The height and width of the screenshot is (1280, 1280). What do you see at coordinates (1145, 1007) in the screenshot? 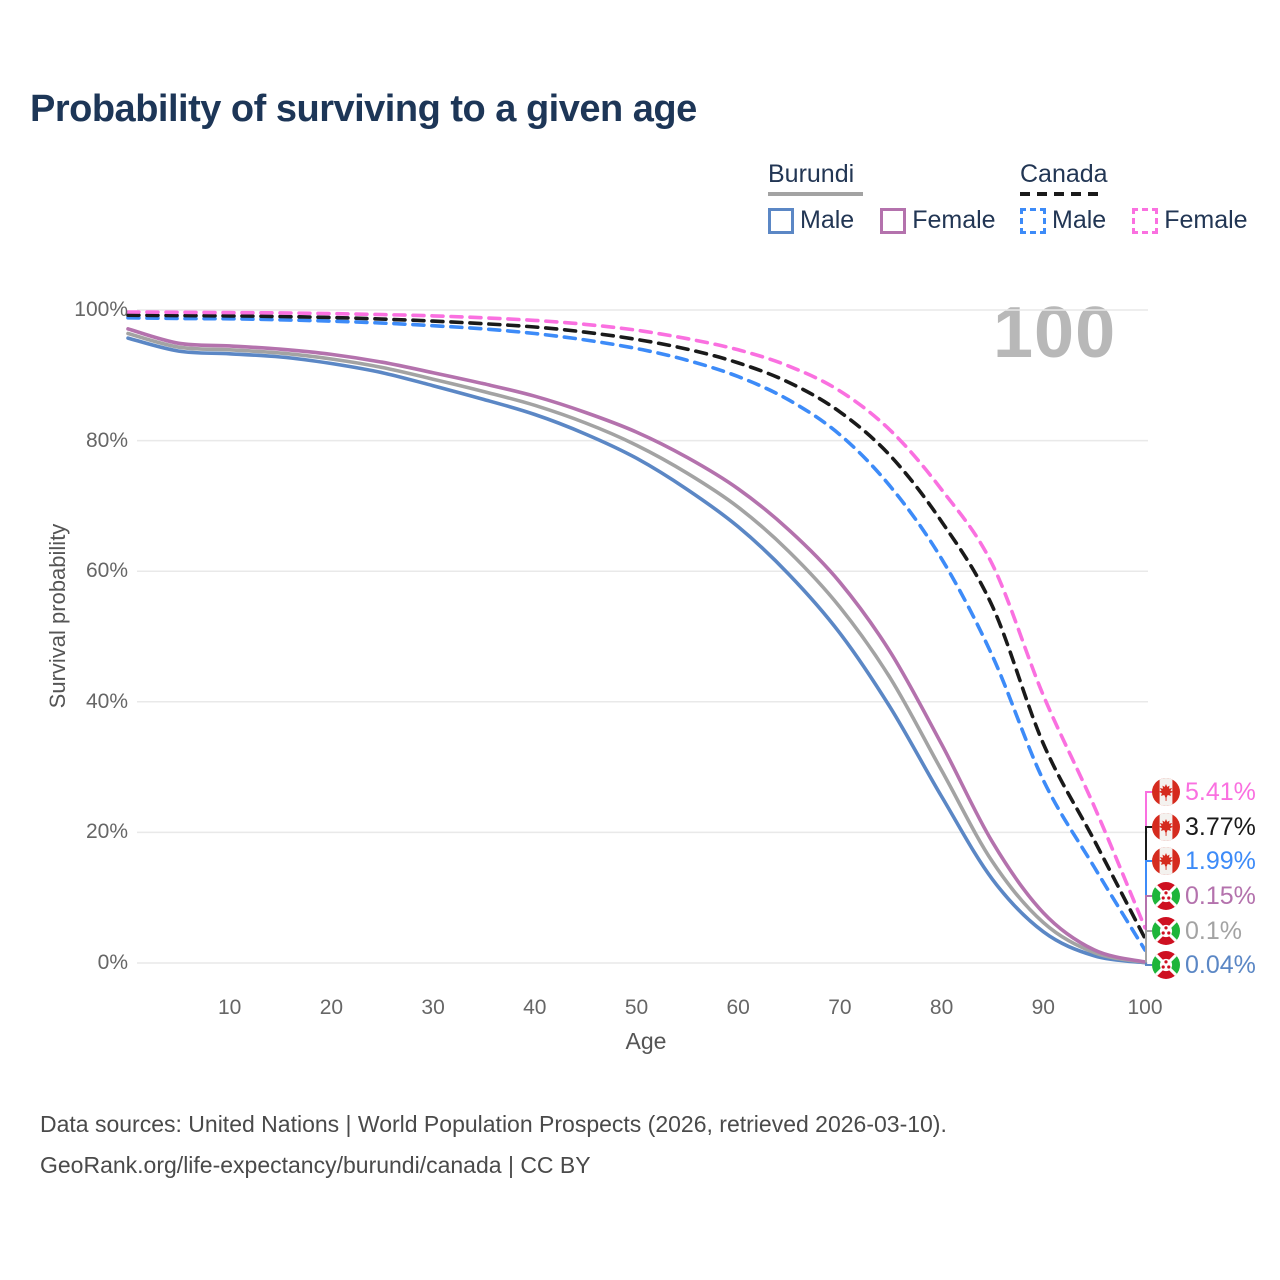
I see `x-tick-label: 100` at bounding box center [1145, 1007].